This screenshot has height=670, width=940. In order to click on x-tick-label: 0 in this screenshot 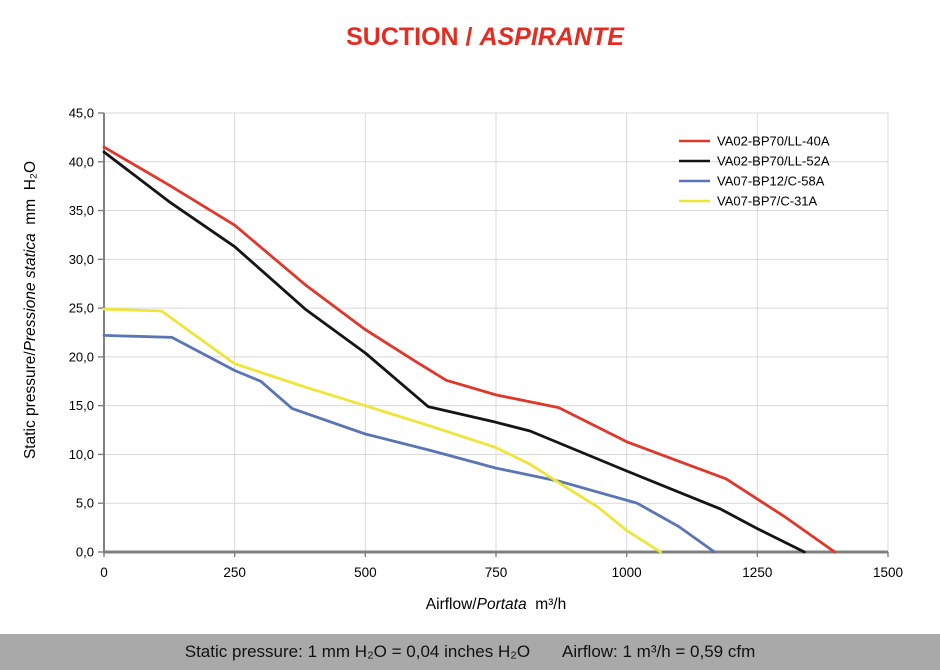, I will do `click(104, 572)`.